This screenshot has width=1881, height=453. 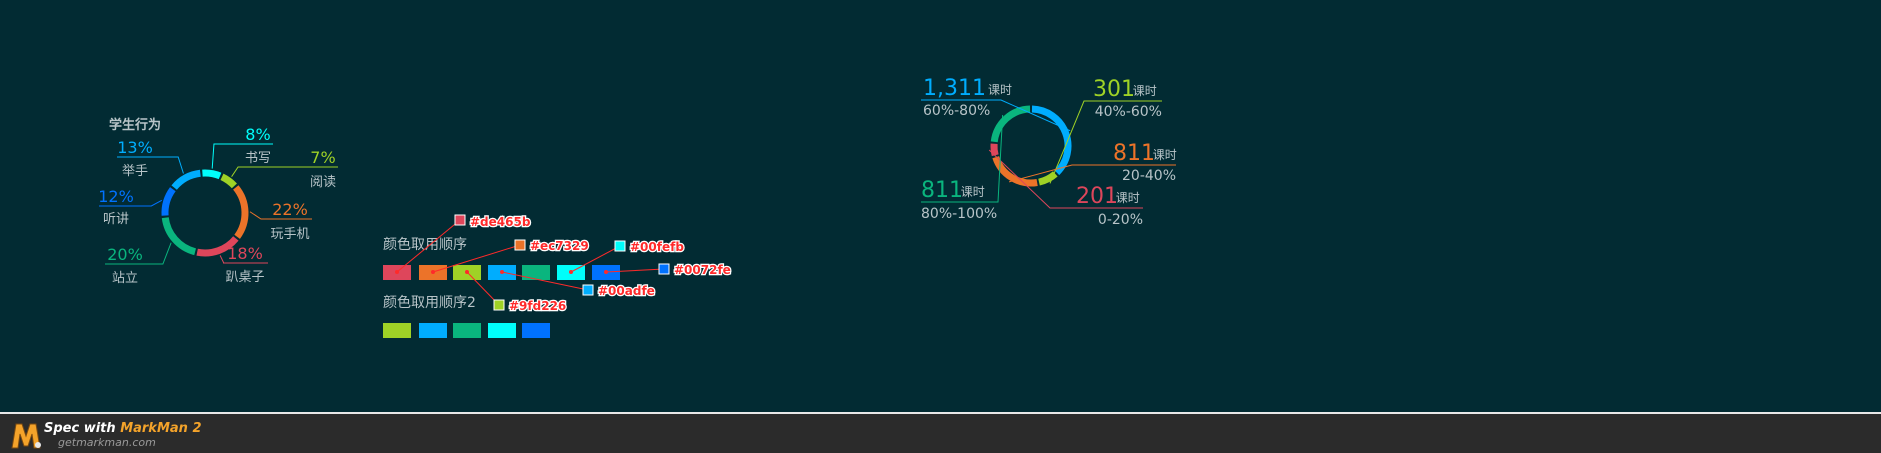 I want to click on markman-brand: MarkMan 2, so click(x=161, y=428).